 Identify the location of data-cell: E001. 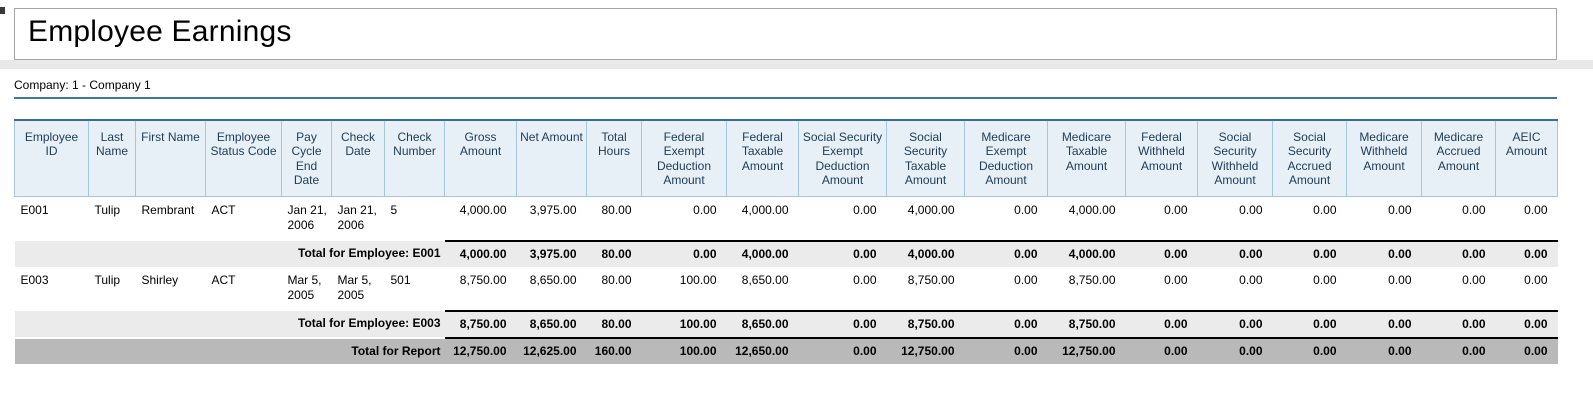
(51, 218).